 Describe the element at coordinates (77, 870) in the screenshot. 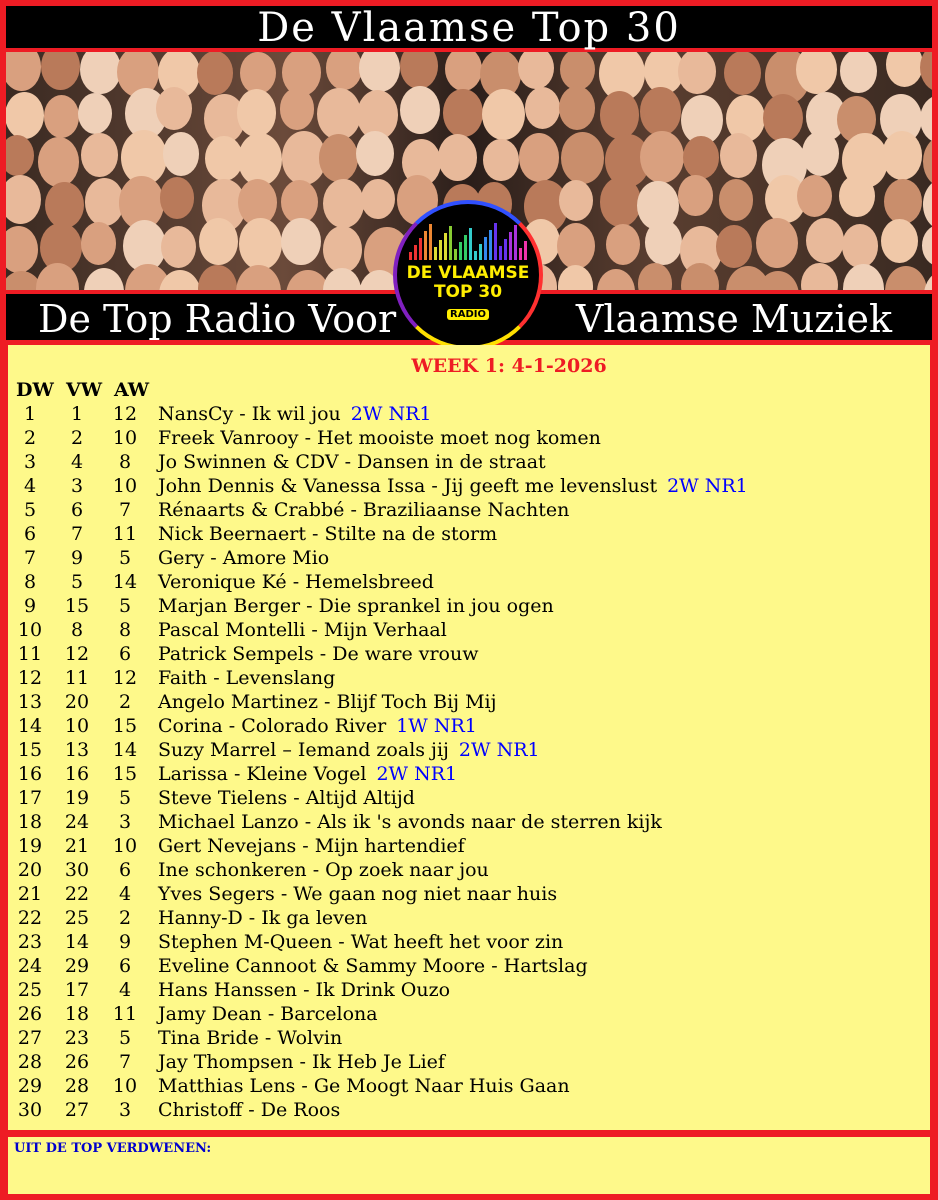

I see `rank-last-week: 30` at that location.